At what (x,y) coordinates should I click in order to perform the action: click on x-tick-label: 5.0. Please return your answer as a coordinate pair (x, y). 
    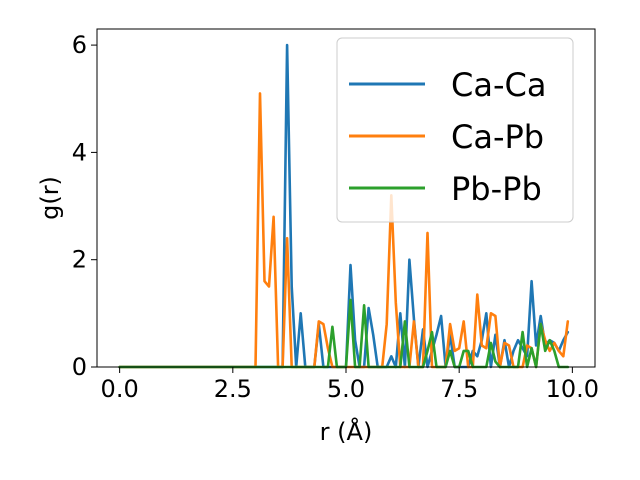
    Looking at the image, I should click on (346, 389).